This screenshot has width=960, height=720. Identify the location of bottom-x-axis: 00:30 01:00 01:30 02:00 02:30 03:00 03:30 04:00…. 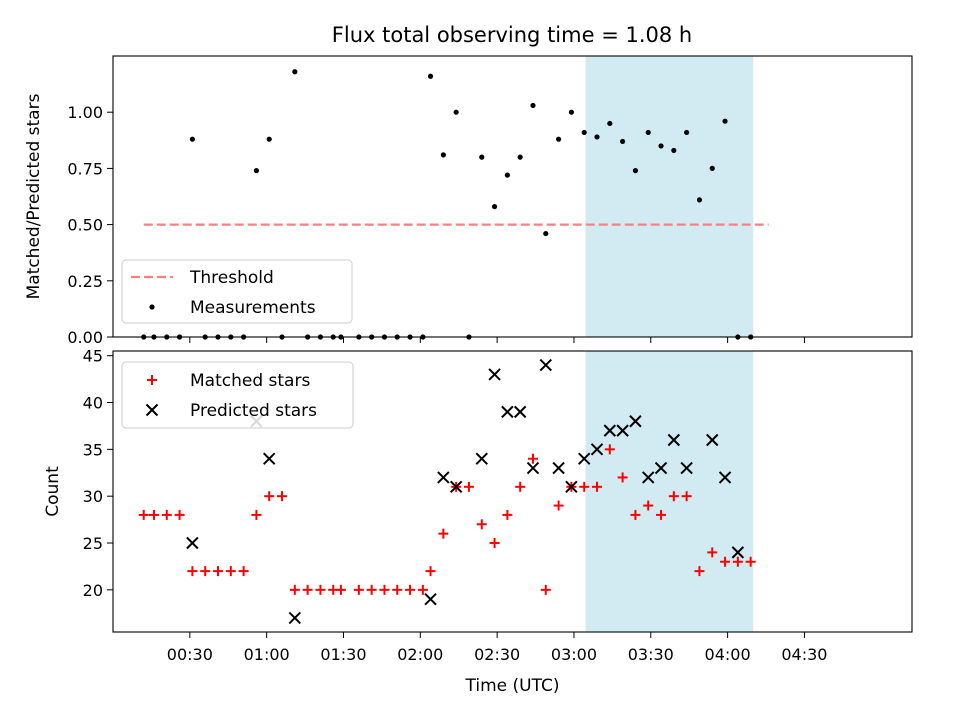
(497, 648).